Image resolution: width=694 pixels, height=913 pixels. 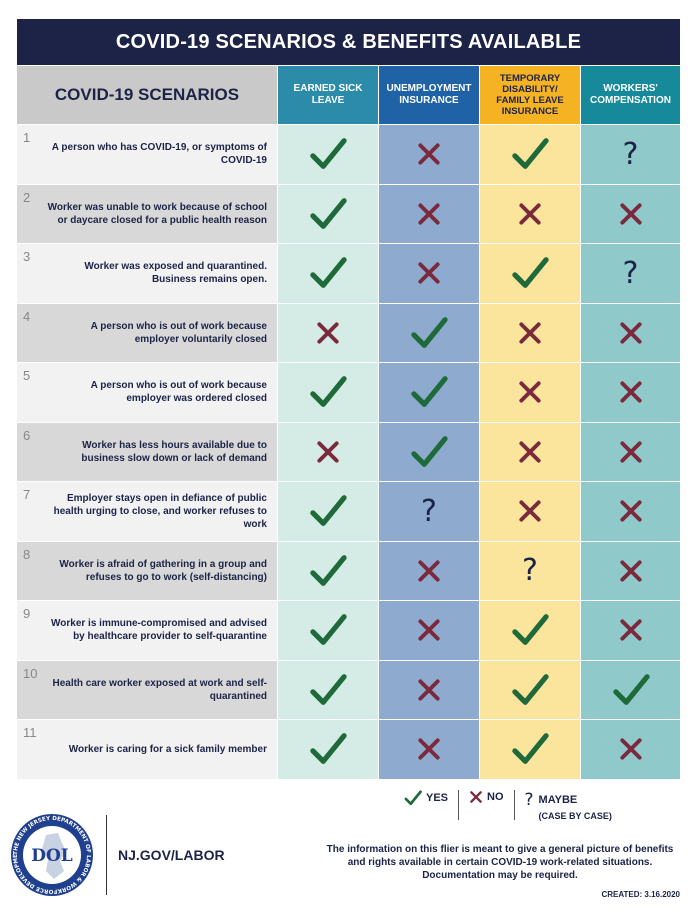 I want to click on cell-unemployment-insurance-maybe: ?, so click(x=428, y=511).